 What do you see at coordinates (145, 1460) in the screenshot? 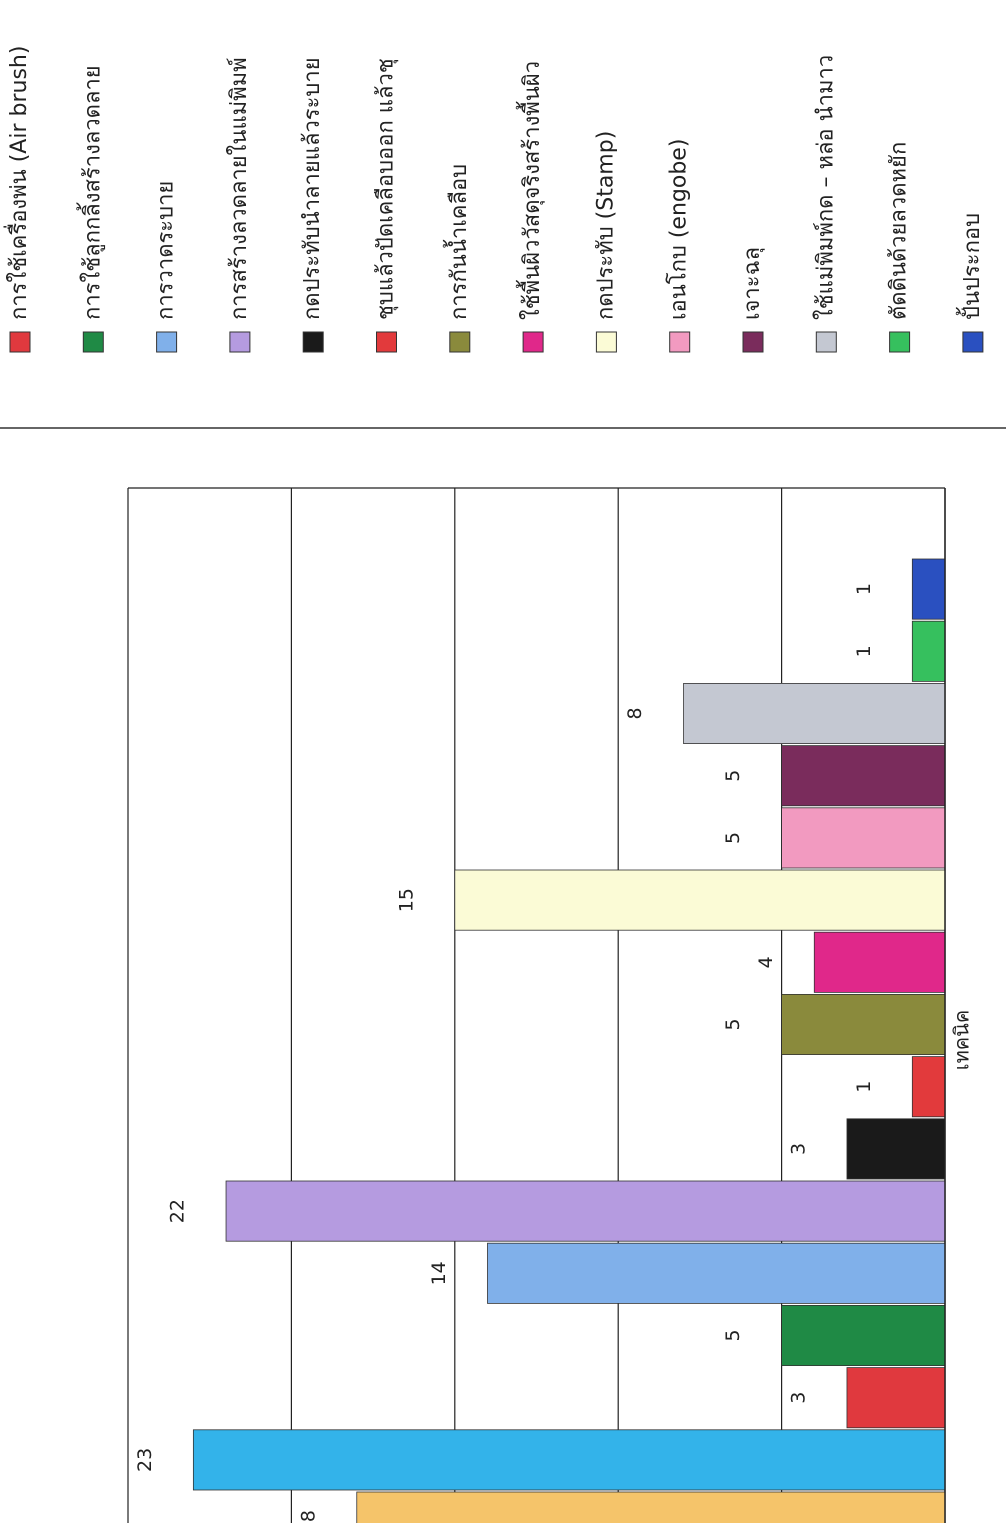
I see `value-label: 23` at bounding box center [145, 1460].